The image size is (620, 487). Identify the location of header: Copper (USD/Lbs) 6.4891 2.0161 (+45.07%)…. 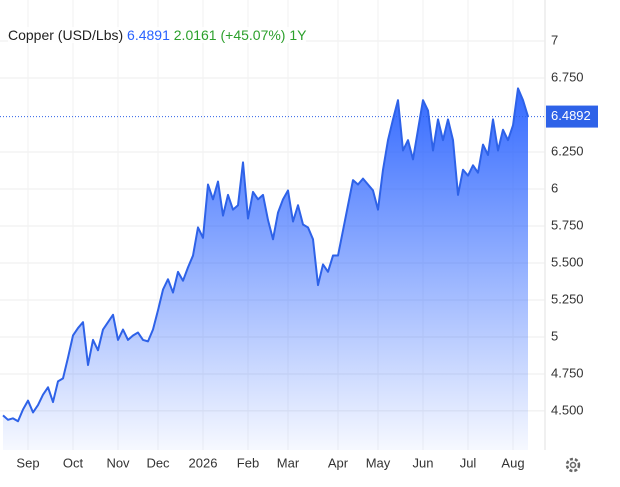
(157, 35).